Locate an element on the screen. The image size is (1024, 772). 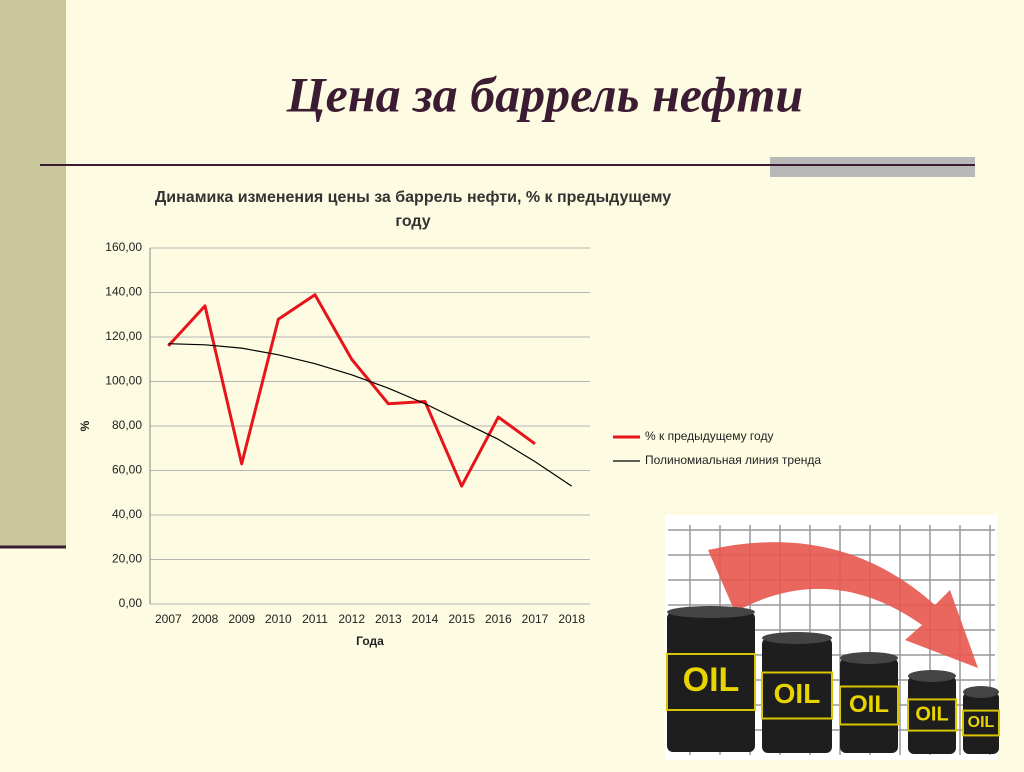
x-tick-label: 2009 is located at coordinates (241, 619).